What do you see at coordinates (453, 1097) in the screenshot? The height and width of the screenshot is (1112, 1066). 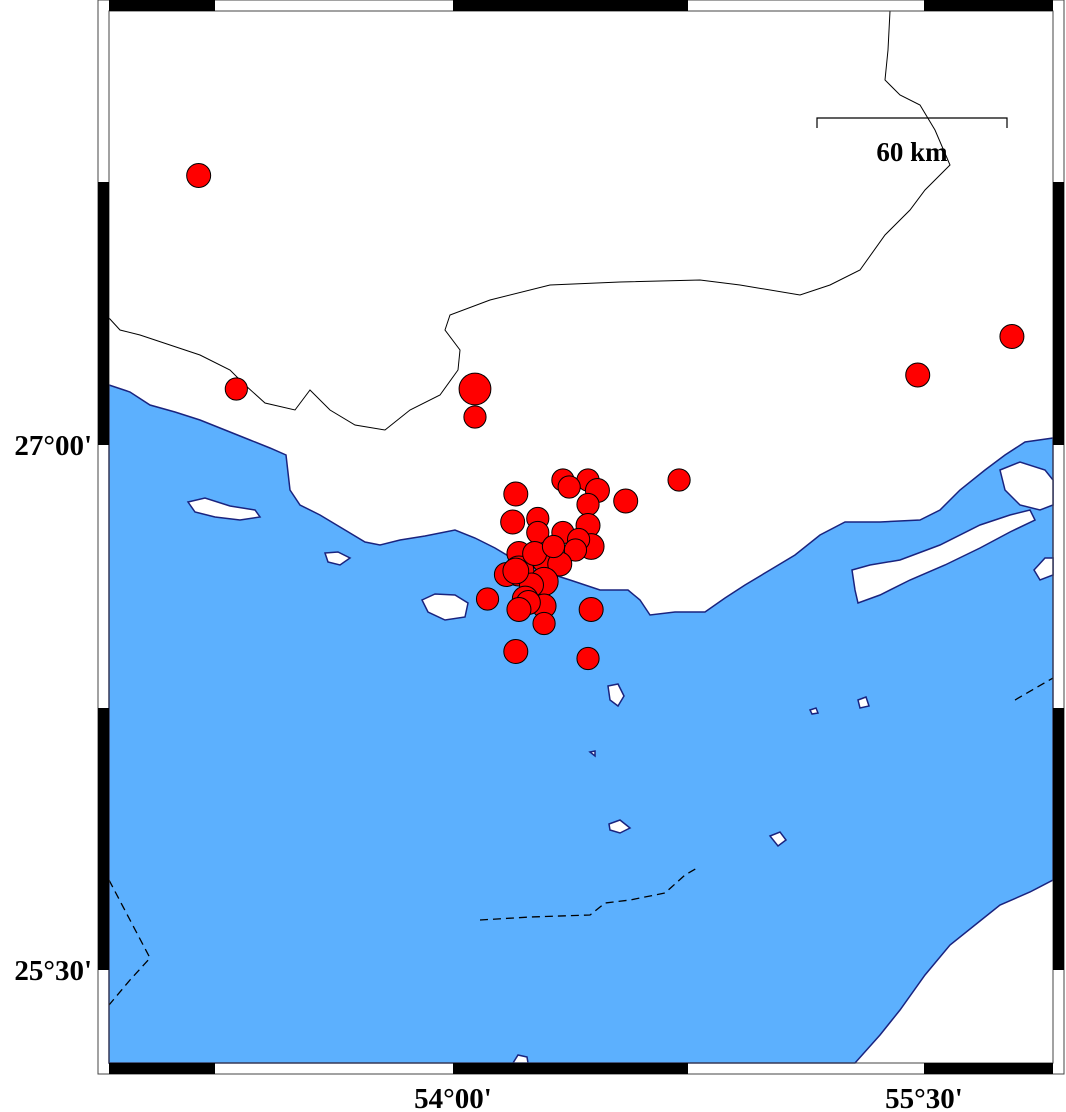 I see `x-tick-label: 54°00'` at bounding box center [453, 1097].